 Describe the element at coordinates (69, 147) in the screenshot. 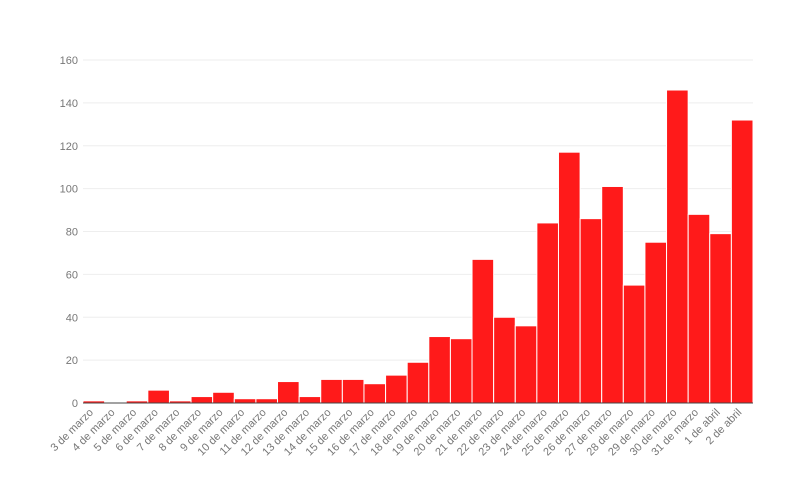

I see `y-tick-label: 120` at that location.